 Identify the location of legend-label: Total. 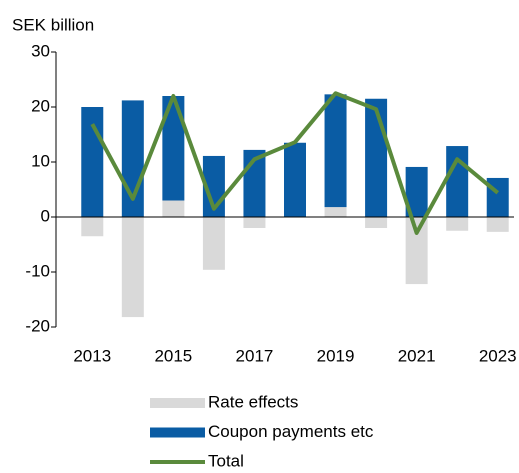
(226, 459).